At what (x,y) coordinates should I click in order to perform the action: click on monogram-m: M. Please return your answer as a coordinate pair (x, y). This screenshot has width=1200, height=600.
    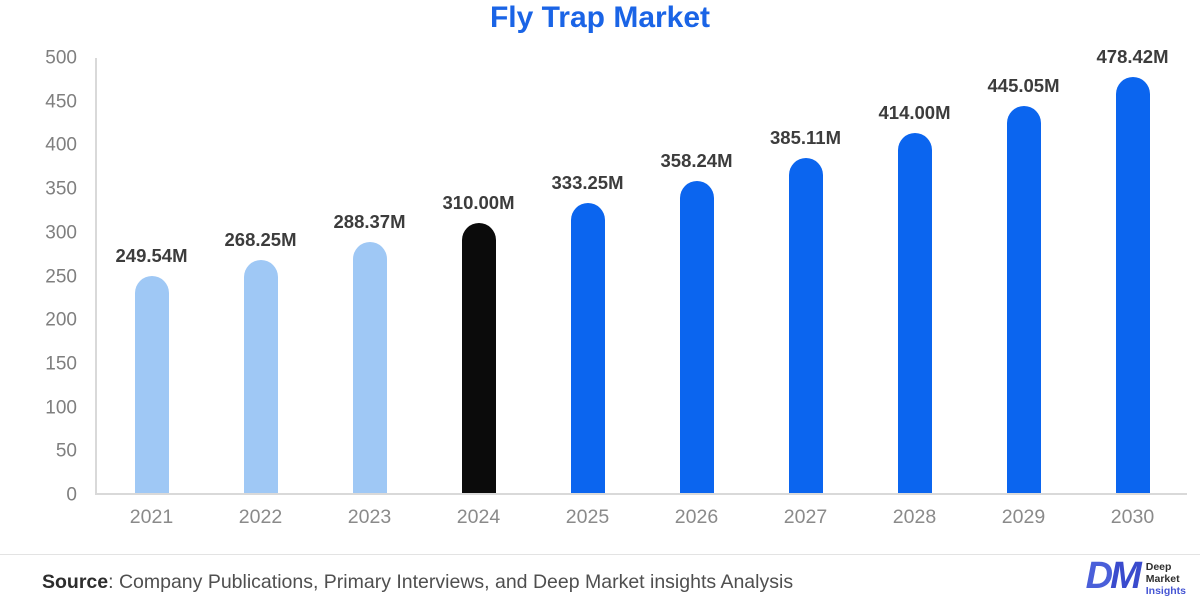
    Looking at the image, I should click on (1126, 576).